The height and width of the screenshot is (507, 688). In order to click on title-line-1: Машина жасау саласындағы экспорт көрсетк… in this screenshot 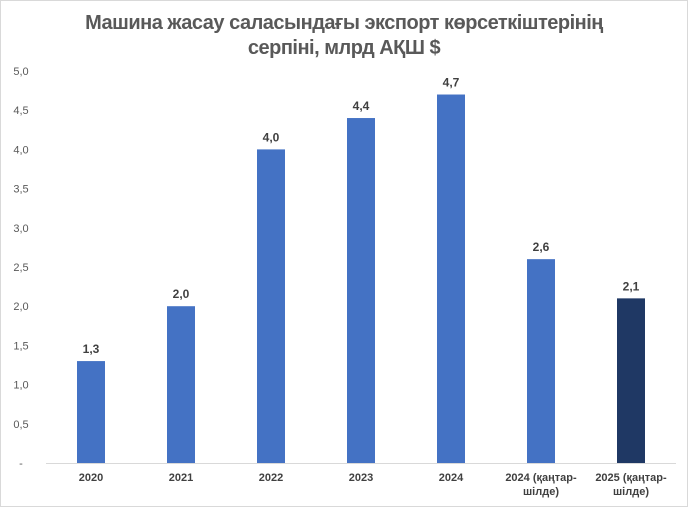, I will do `click(344, 23)`.